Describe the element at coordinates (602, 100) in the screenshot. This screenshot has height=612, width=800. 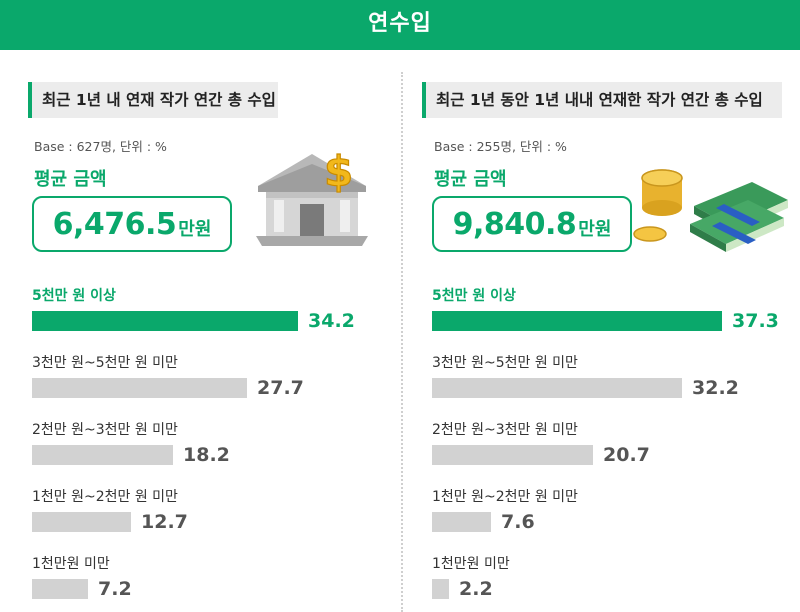
I see `chart-title: 최근 1년 동안 1년 내내 연재한 작가 연간 총 수입` at that location.